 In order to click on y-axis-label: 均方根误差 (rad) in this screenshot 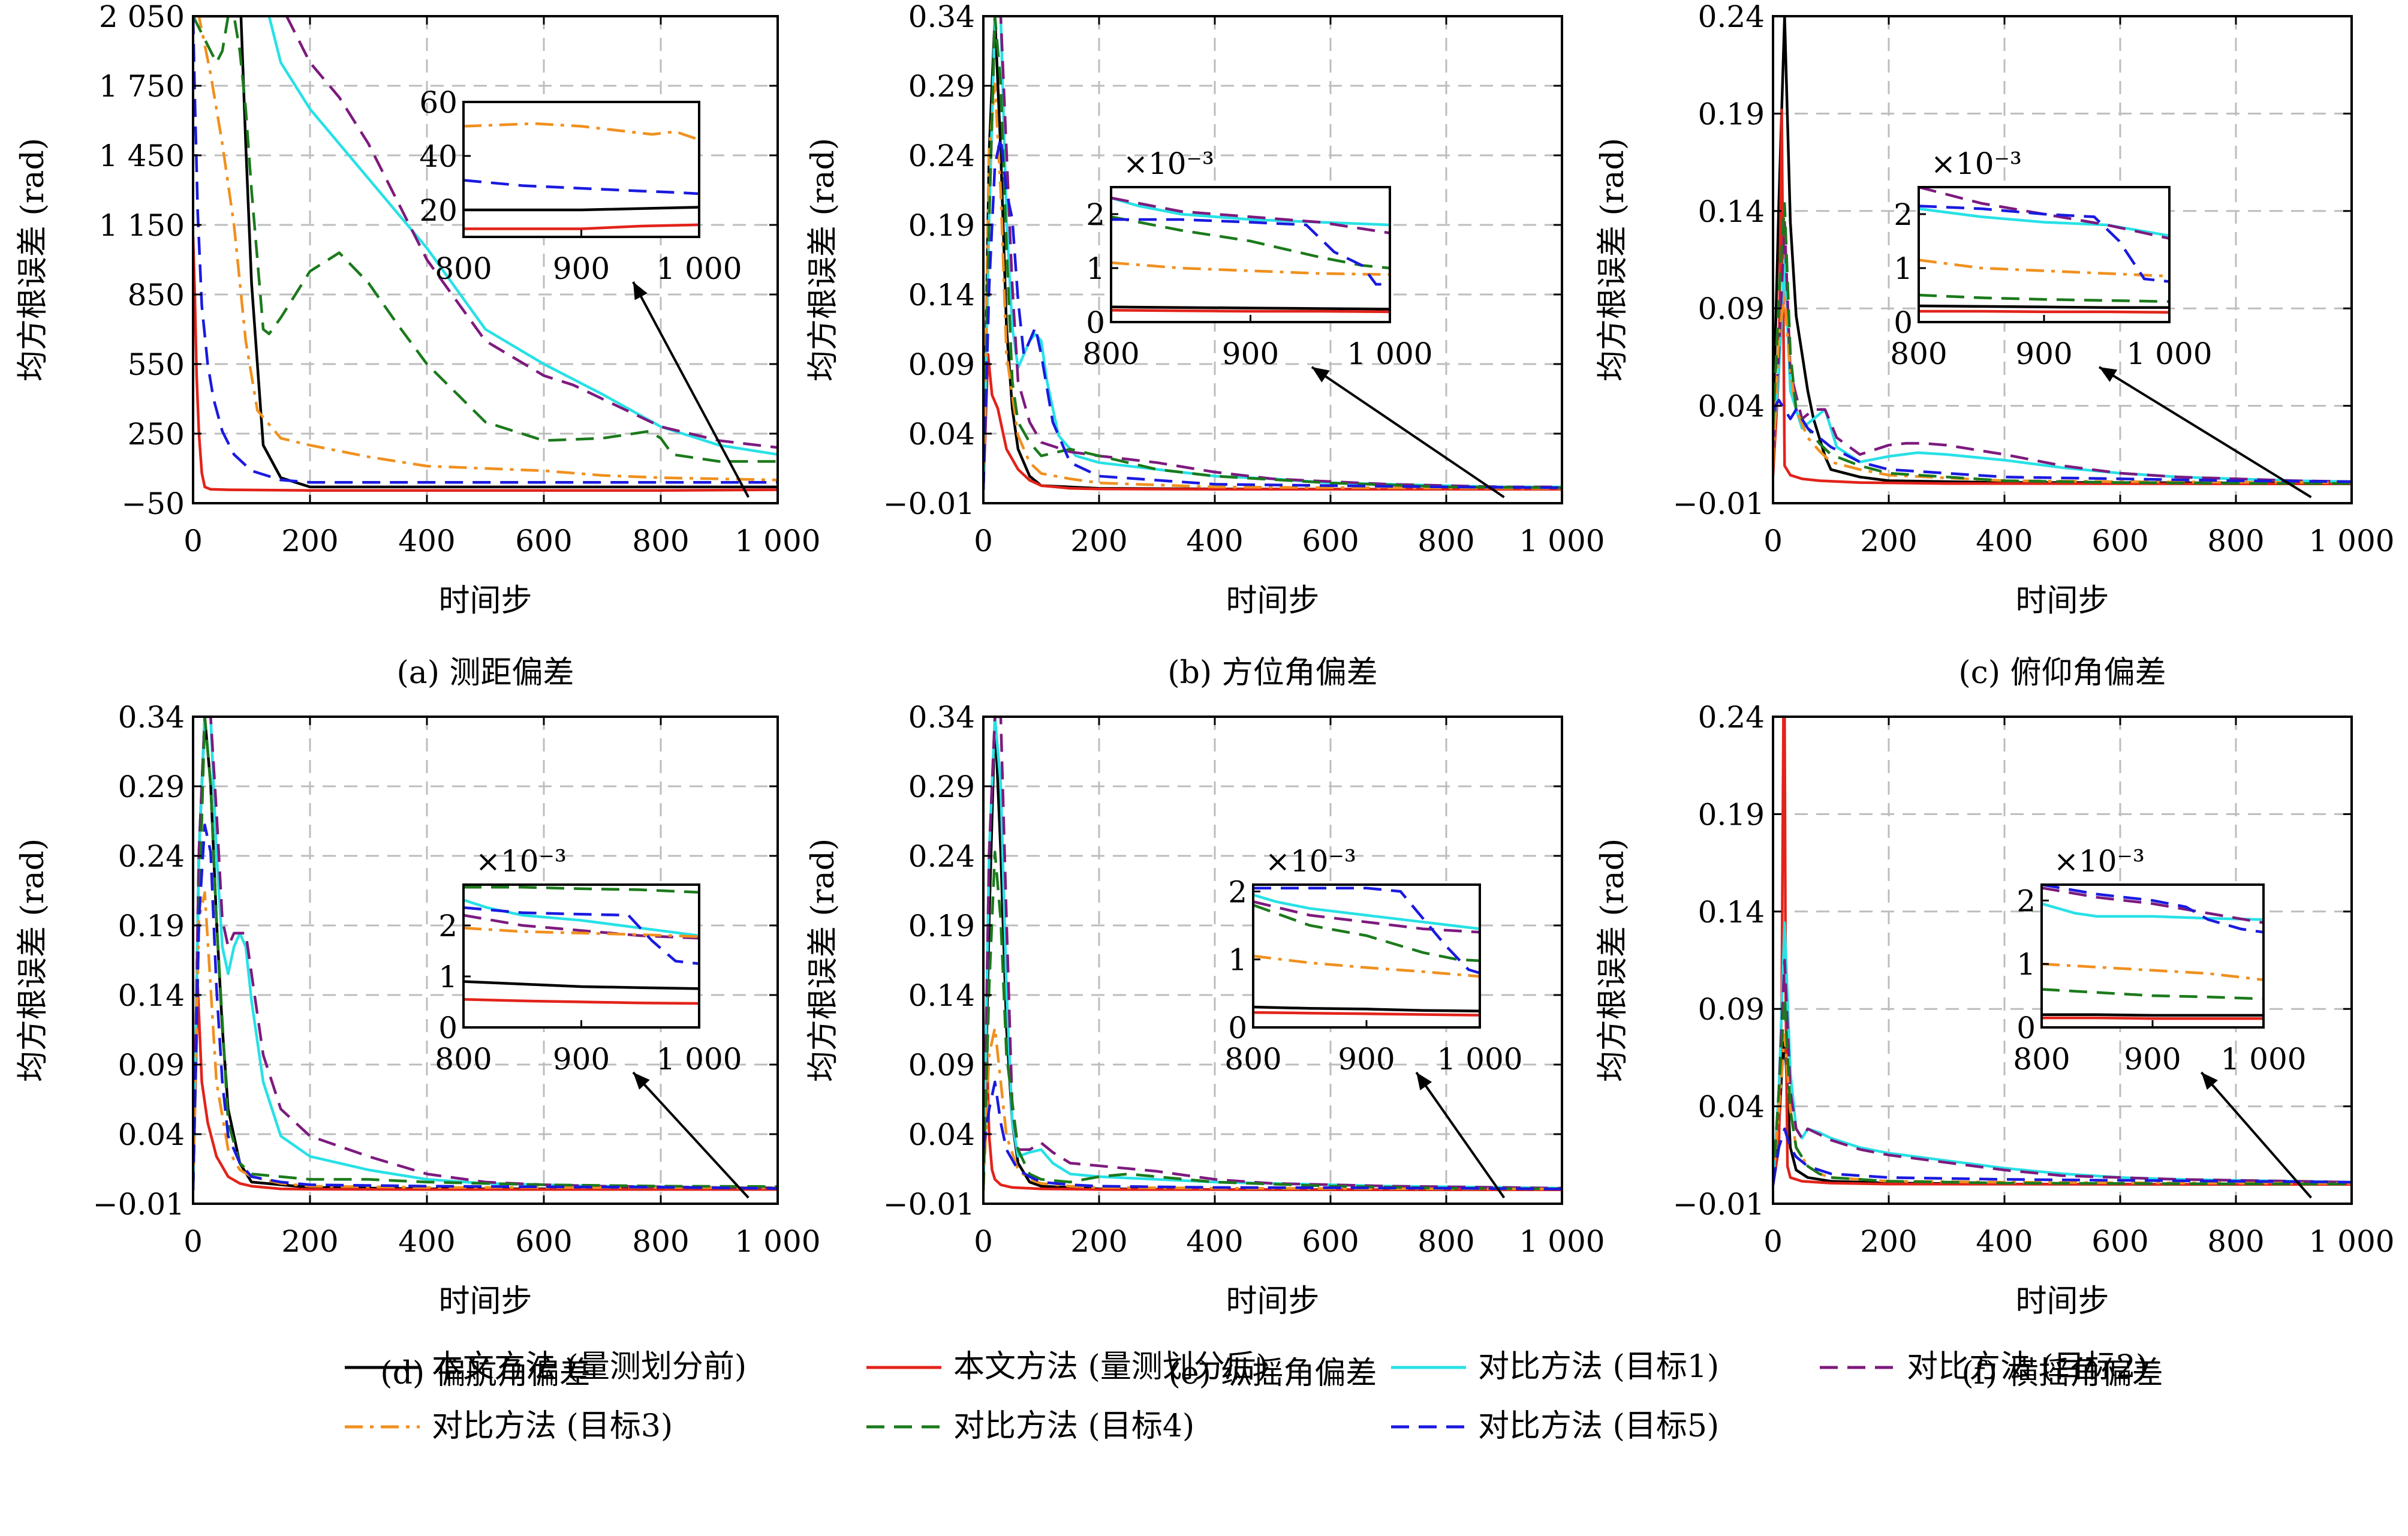, I will do `click(823, 960)`.